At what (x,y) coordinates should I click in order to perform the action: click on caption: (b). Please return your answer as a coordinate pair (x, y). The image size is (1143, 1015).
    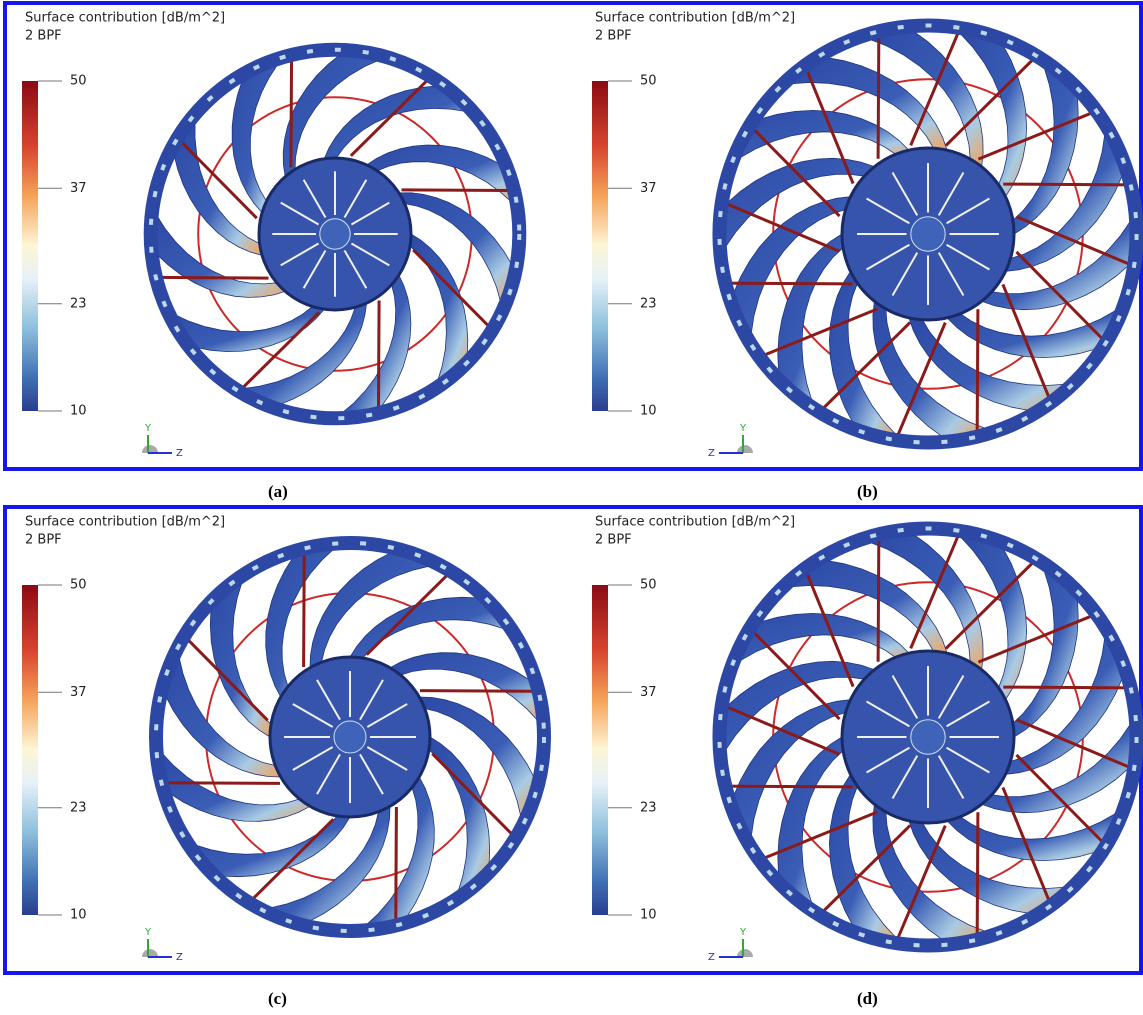
    Looking at the image, I should click on (867, 491).